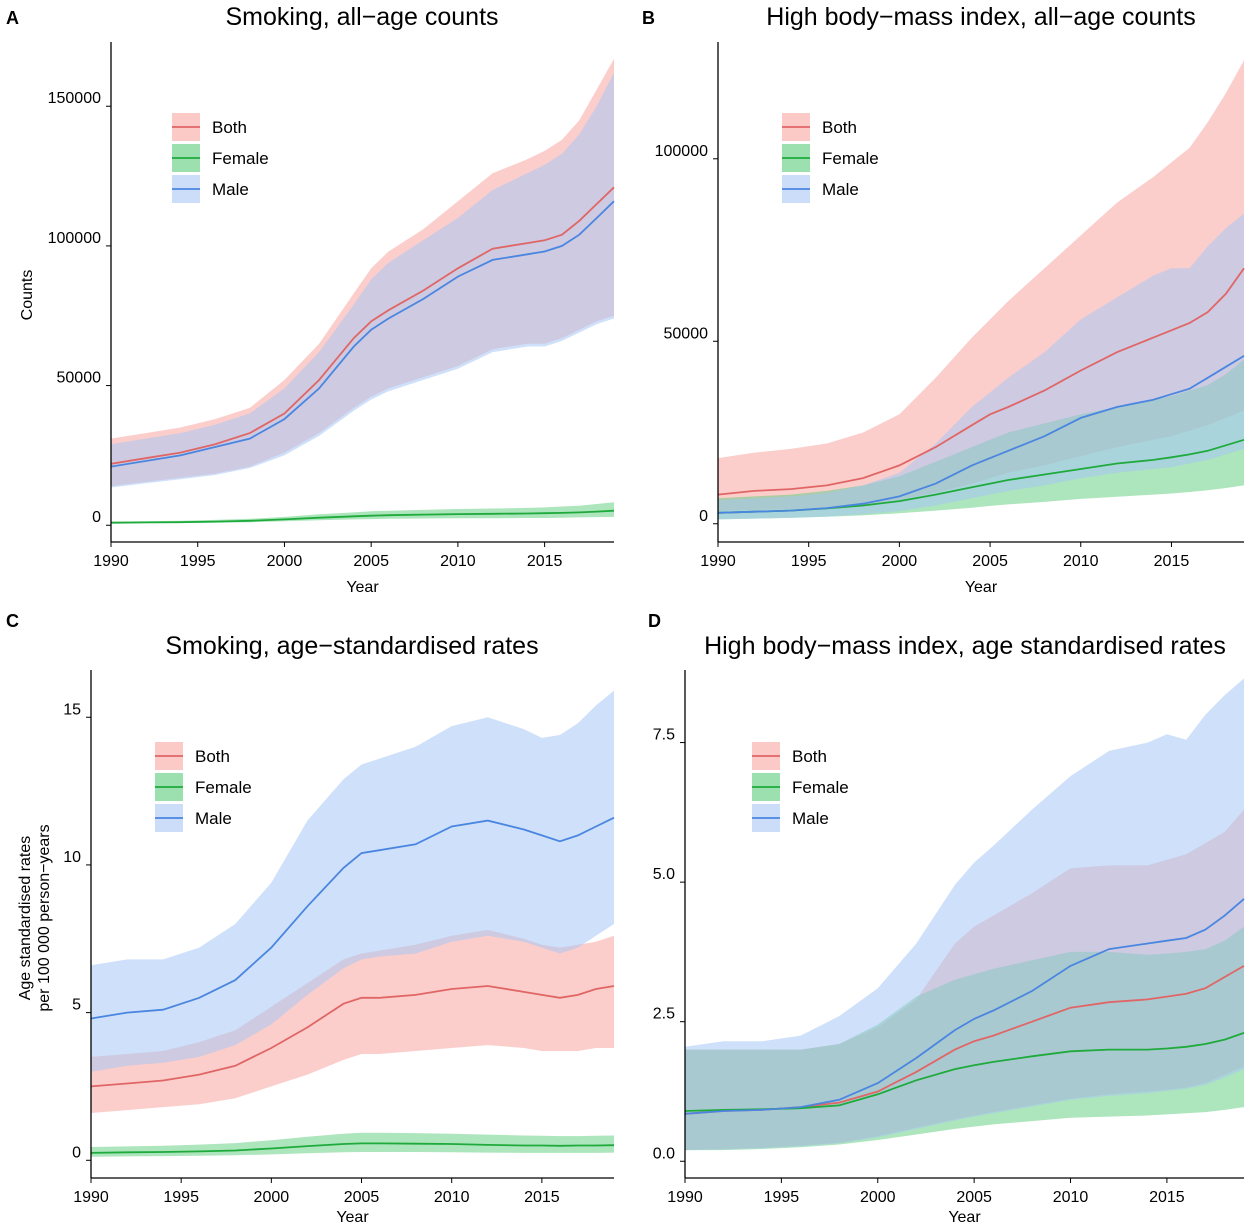 The height and width of the screenshot is (1224, 1248). What do you see at coordinates (76, 1005) in the screenshot?
I see `y-tick-label: 5` at bounding box center [76, 1005].